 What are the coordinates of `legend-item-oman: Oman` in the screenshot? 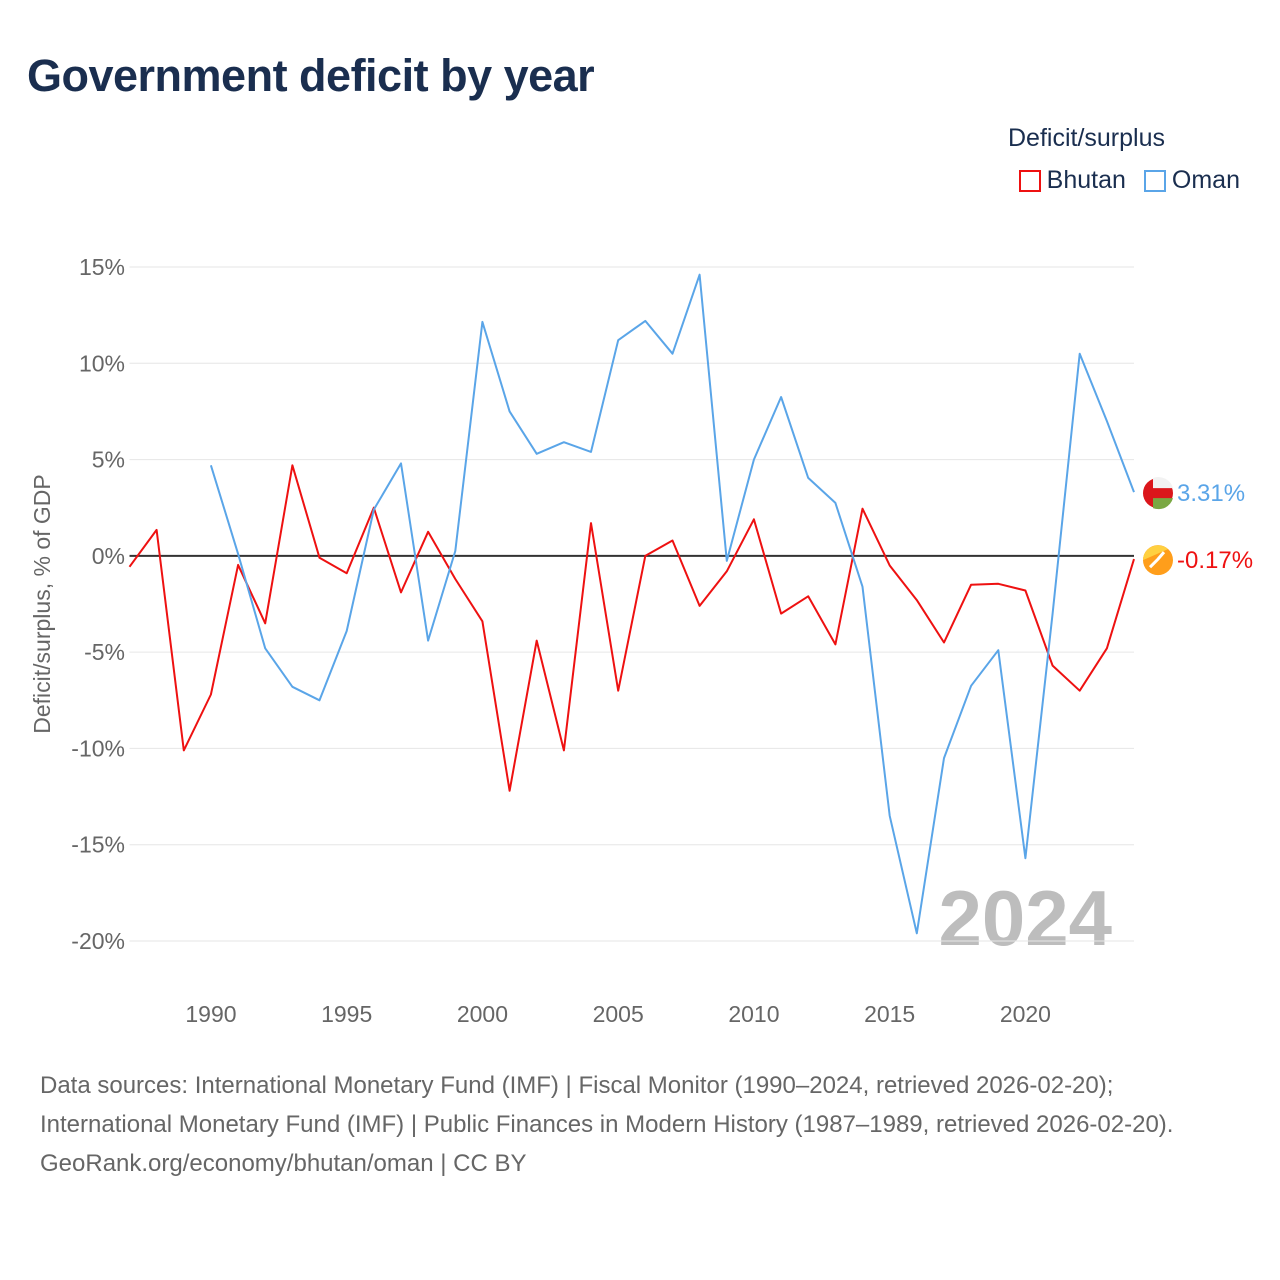 It's located at (1191, 180).